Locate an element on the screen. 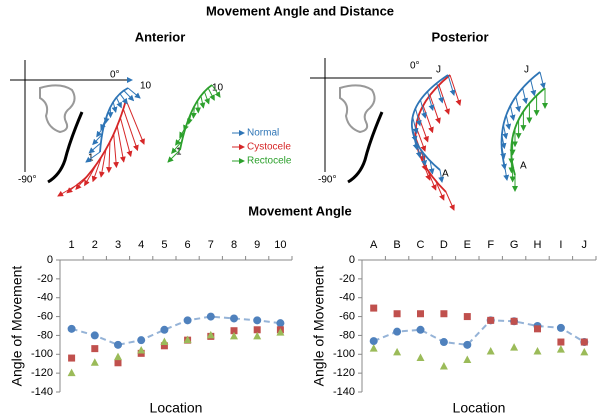 This screenshot has height=418, width=600. x-tick-label: D is located at coordinates (444, 245).